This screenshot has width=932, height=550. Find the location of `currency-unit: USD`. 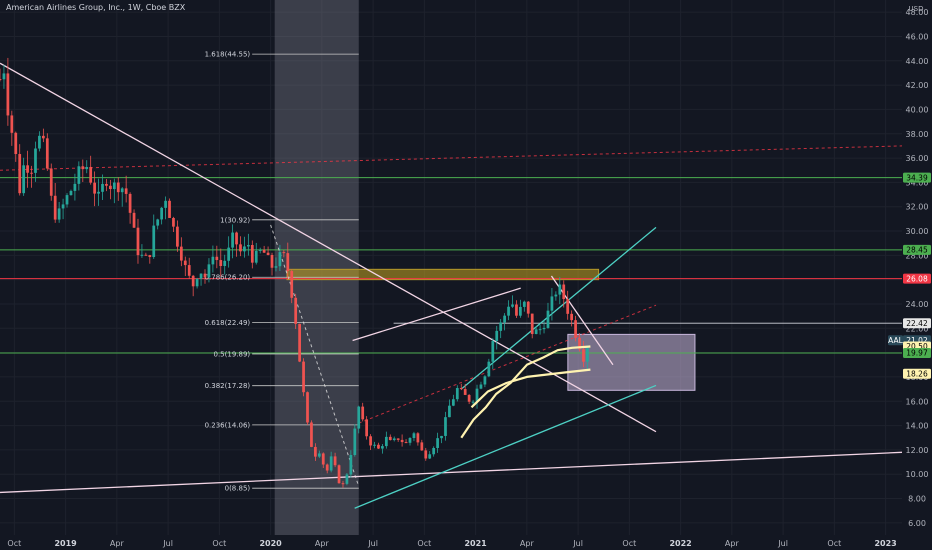

currency-unit: USD is located at coordinates (916, 9).